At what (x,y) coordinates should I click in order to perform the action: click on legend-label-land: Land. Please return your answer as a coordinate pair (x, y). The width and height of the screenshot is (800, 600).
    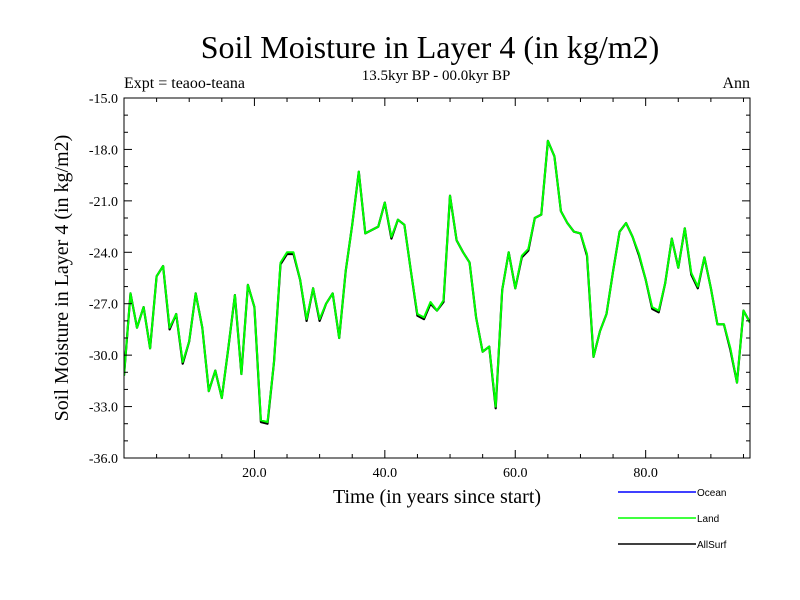
    Looking at the image, I should click on (708, 519).